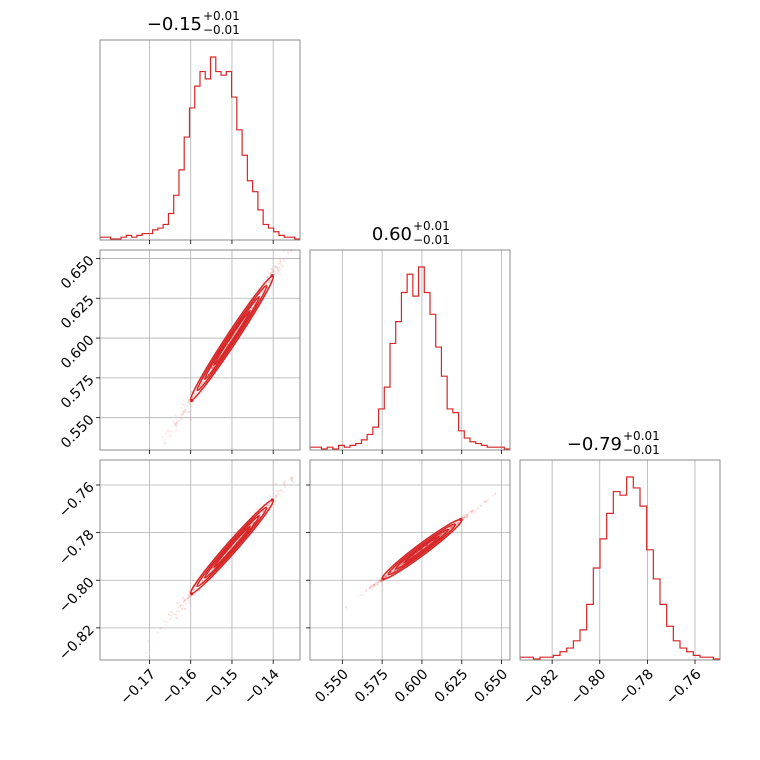 Image resolution: width=760 pixels, height=760 pixels. I want to click on y-tick-label: 0.650, so click(78, 273).